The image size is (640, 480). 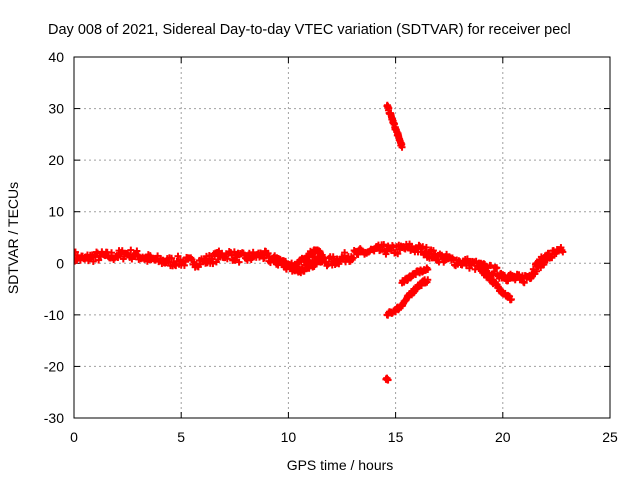 What do you see at coordinates (181, 437) in the screenshot?
I see `x-tick-label: 5` at bounding box center [181, 437].